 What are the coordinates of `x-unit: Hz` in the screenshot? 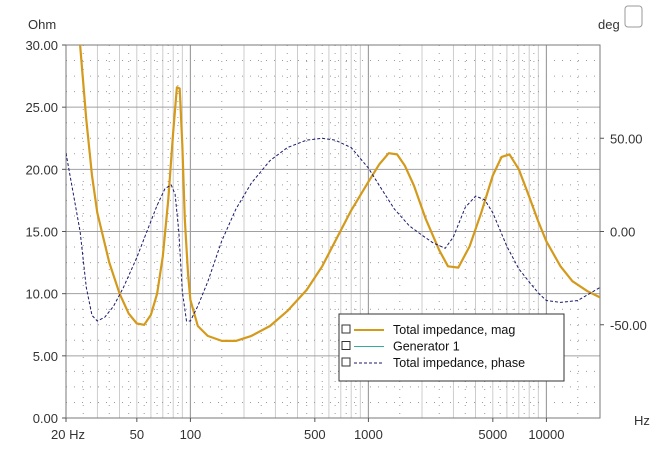 It's located at (642, 420).